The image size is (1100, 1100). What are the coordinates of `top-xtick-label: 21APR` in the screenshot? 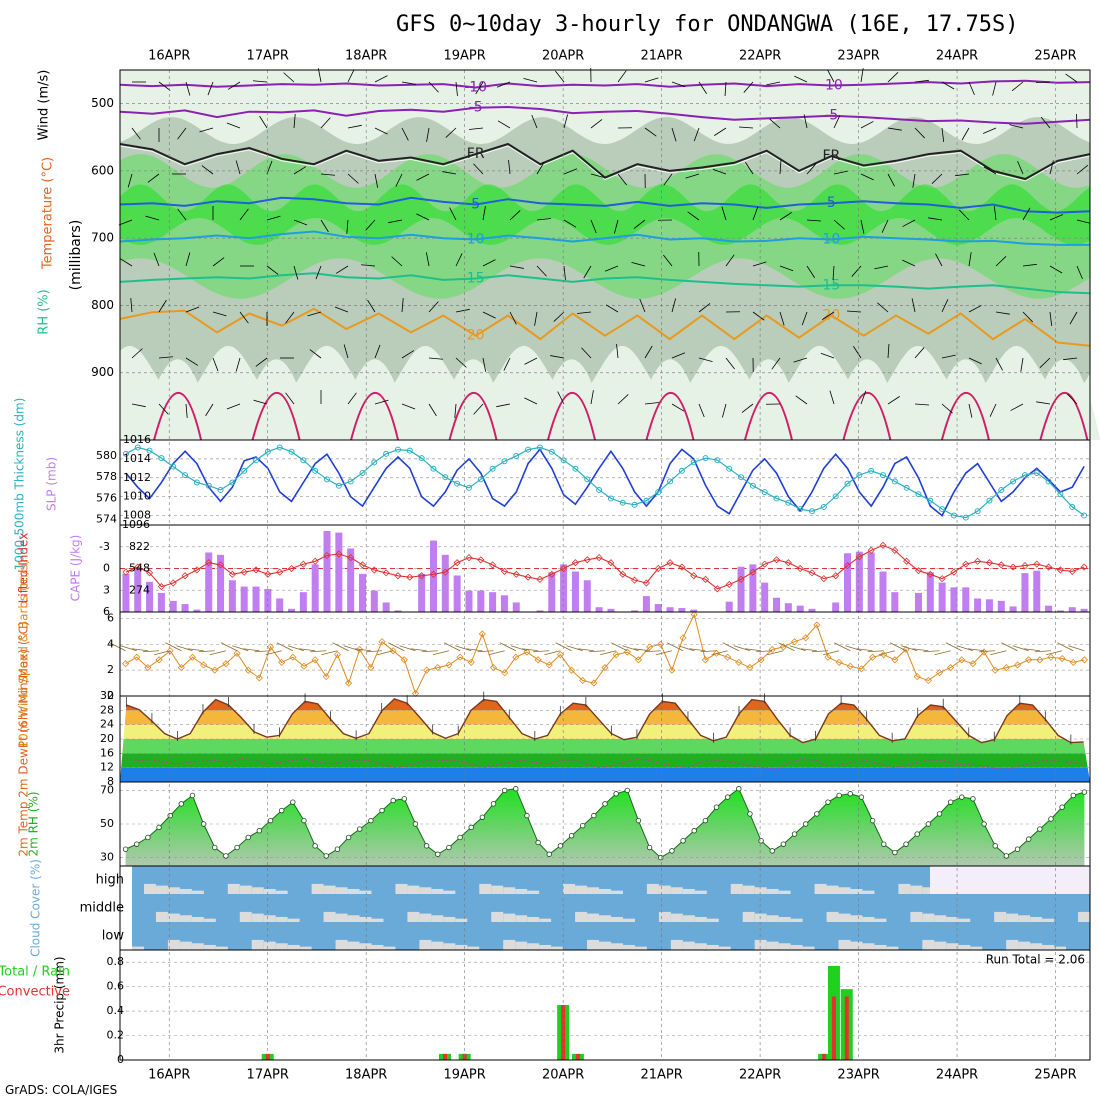 It's located at (661, 56).